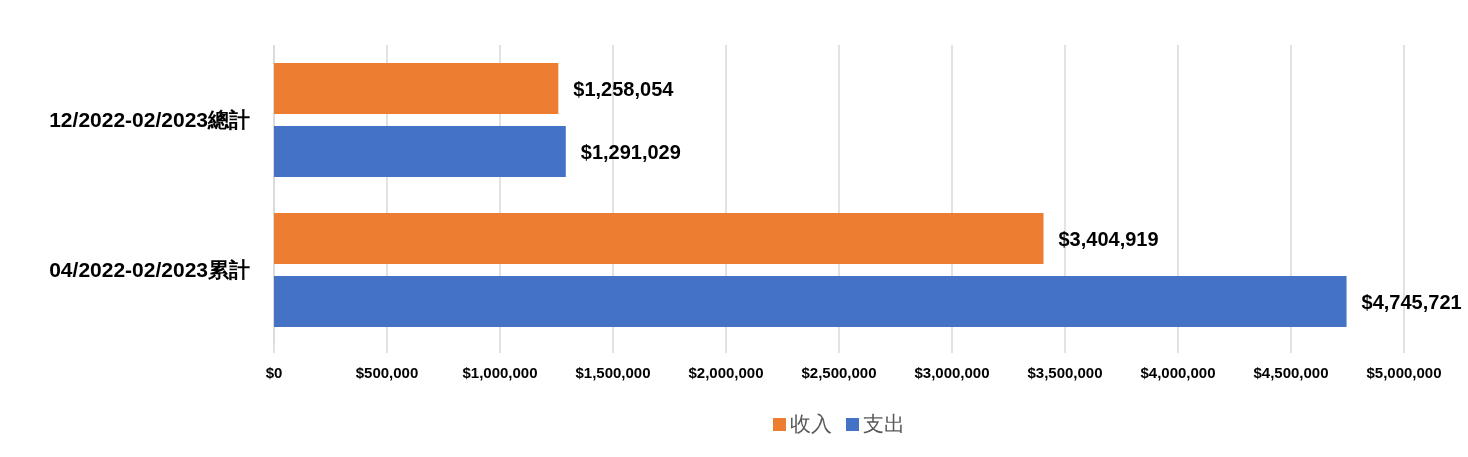 The width and height of the screenshot is (1468, 457). What do you see at coordinates (500, 372) in the screenshot?
I see `x-tick-label: $1,000,000` at bounding box center [500, 372].